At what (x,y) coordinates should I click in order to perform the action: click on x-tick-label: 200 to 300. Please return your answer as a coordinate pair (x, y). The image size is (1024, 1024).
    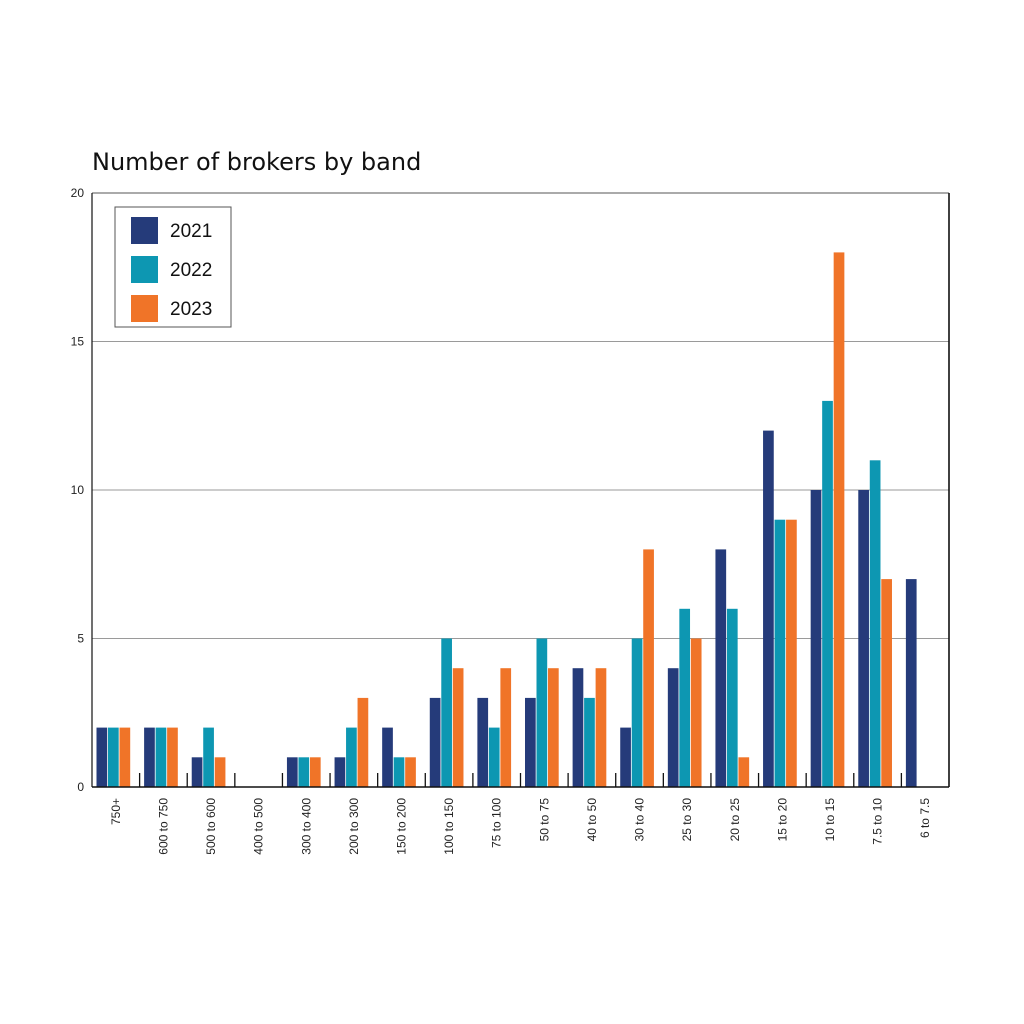
    Looking at the image, I should click on (354, 826).